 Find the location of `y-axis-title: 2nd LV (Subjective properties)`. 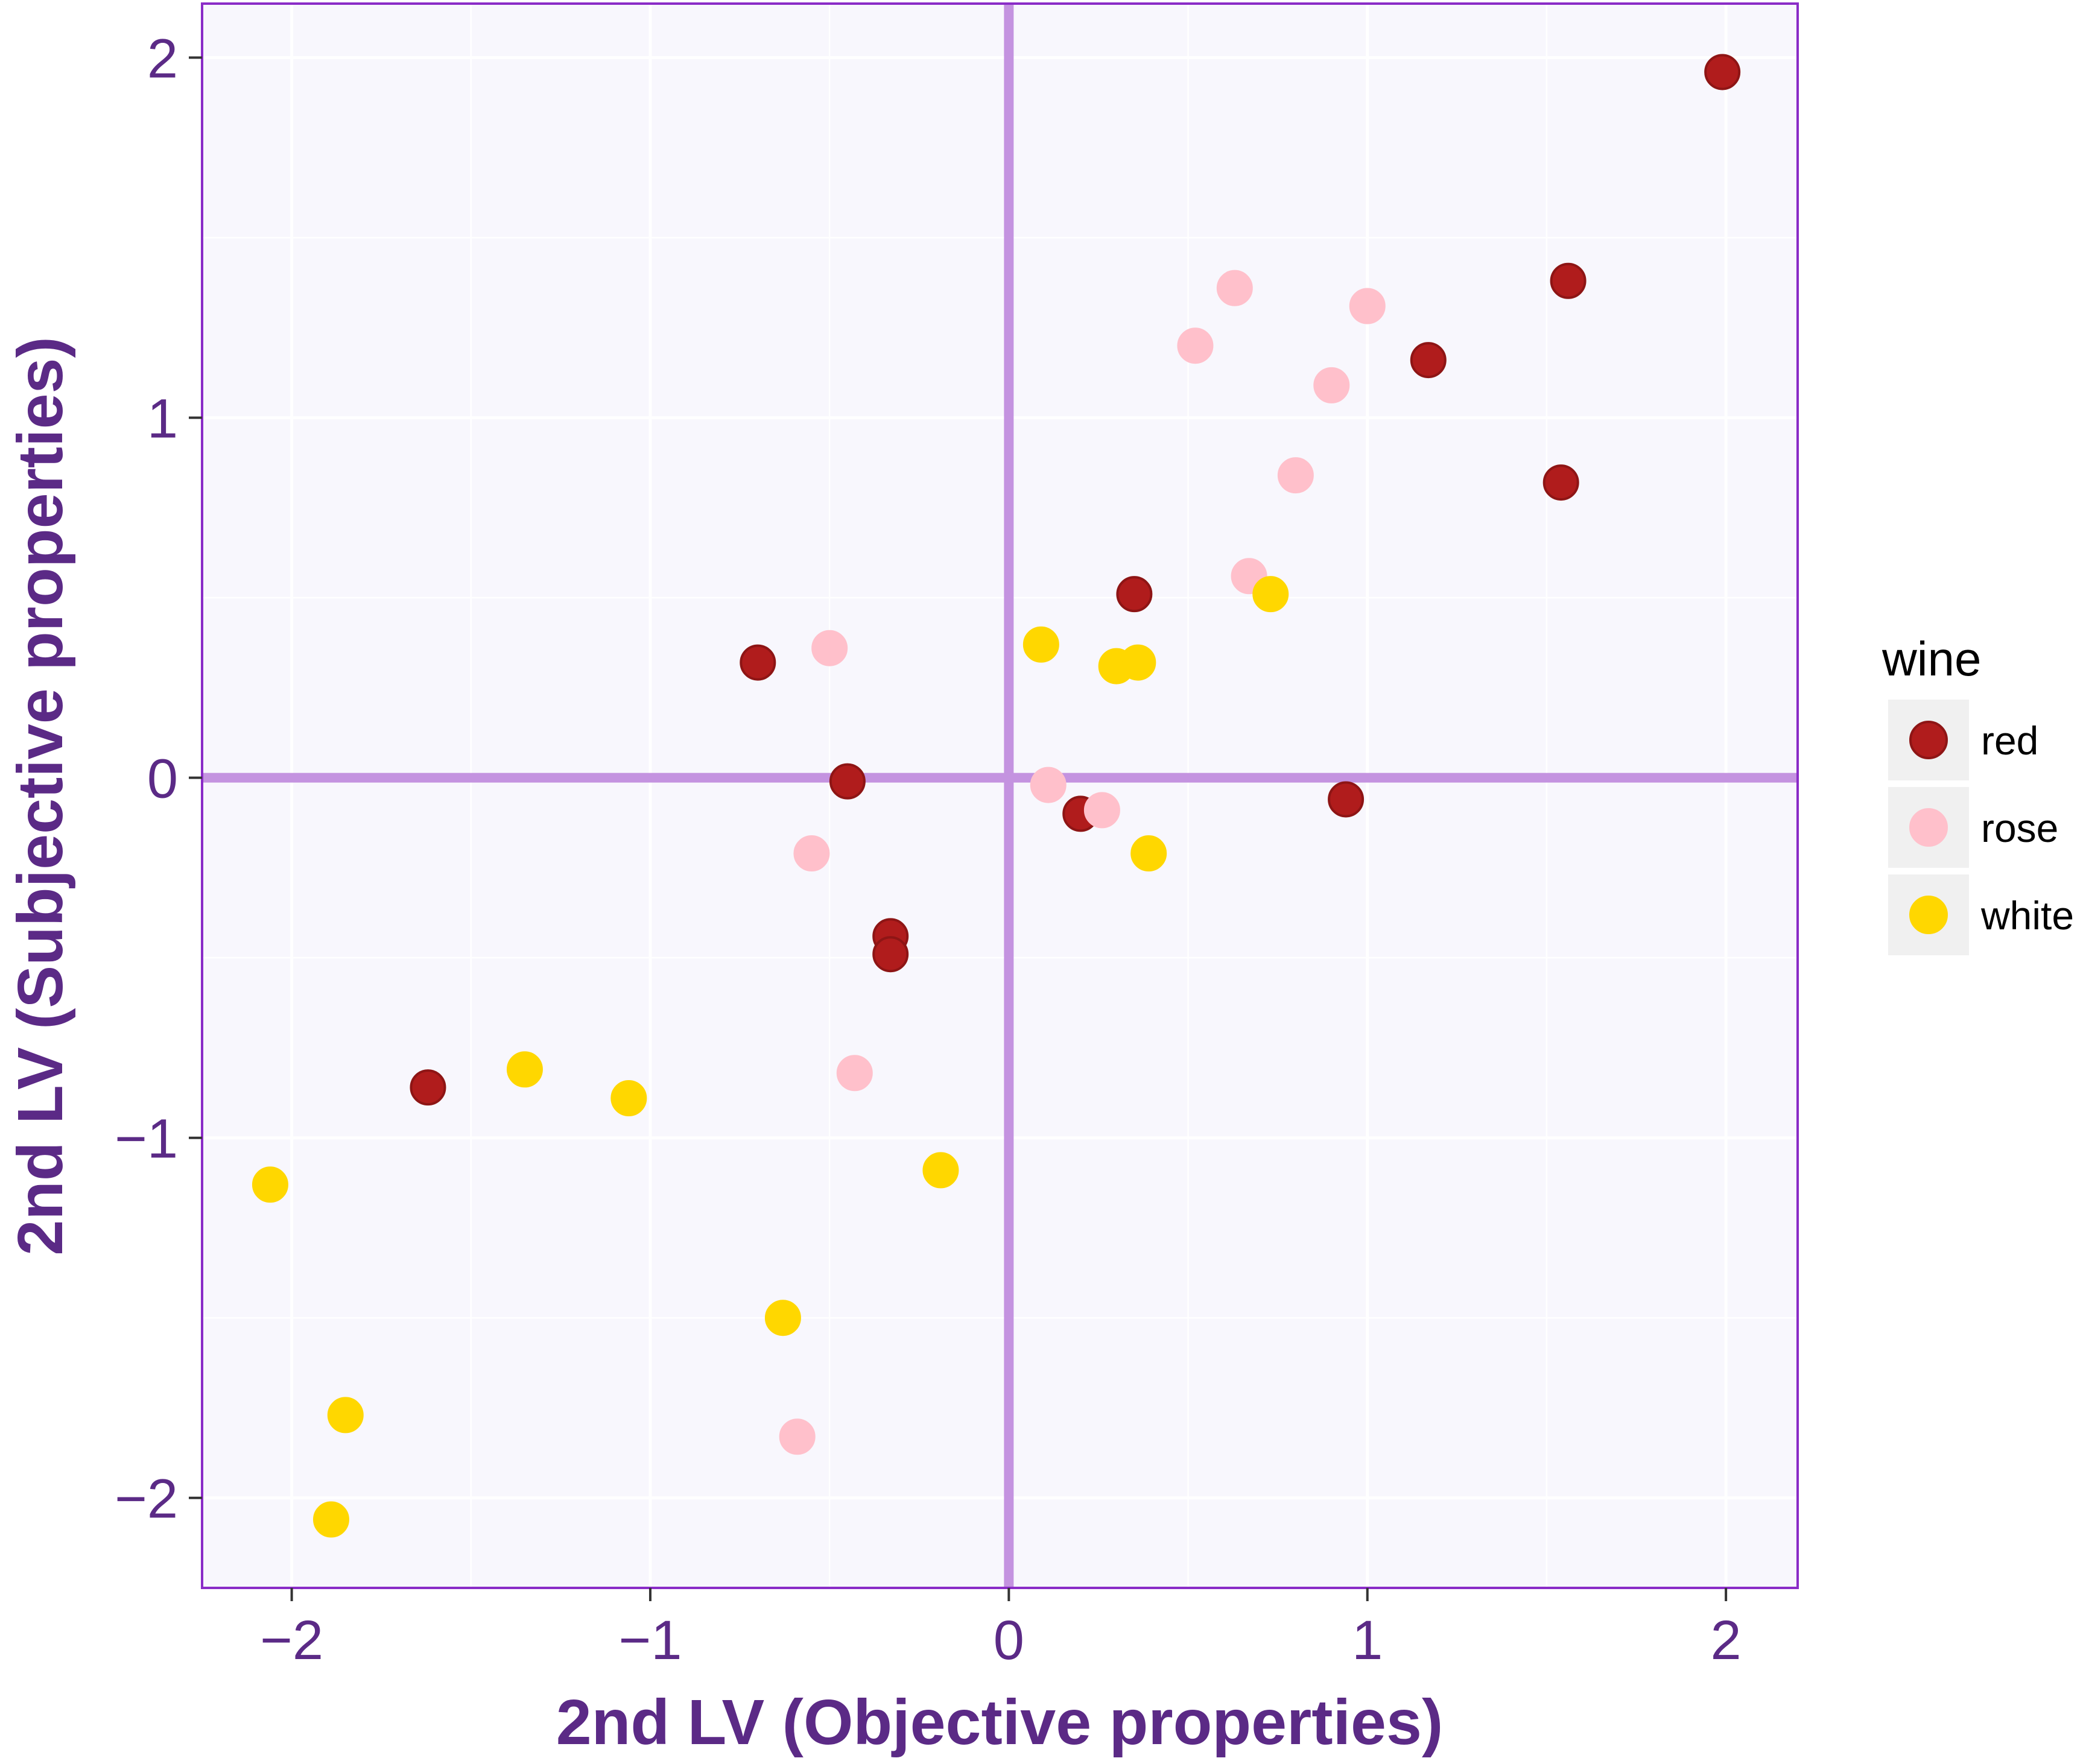

y-axis-title: 2nd LV (Subjective properties) is located at coordinates (40, 796).